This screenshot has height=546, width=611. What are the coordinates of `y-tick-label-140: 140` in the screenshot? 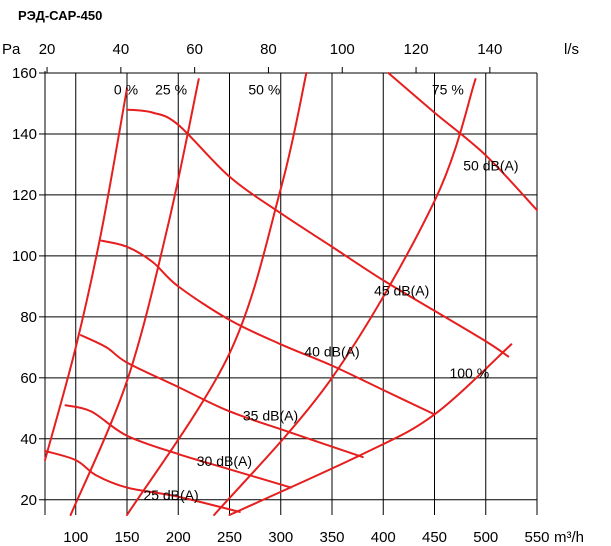 It's located at (24, 134).